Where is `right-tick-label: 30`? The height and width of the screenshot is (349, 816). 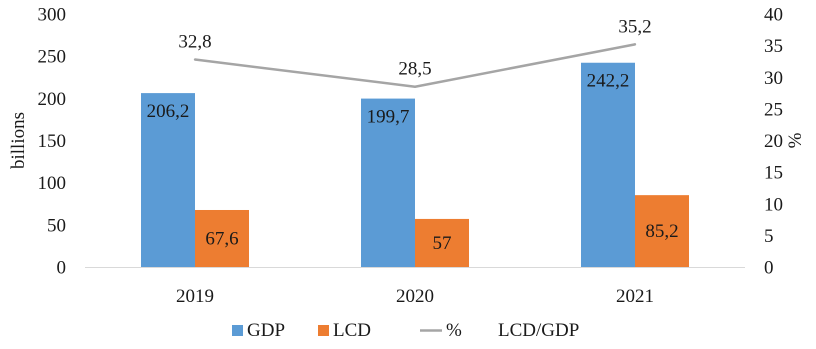 right-tick-label: 30 is located at coordinates (773, 78).